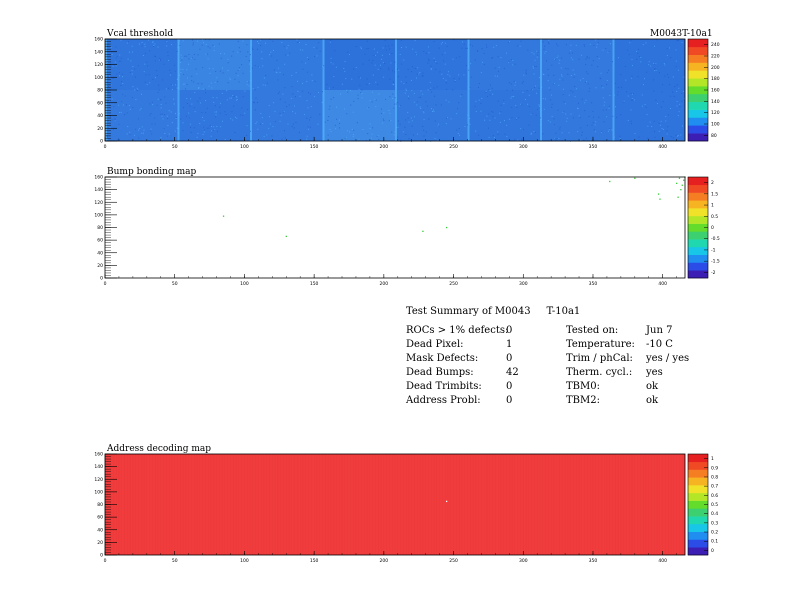  I want to click on summary-right-value: ok, so click(652, 400).